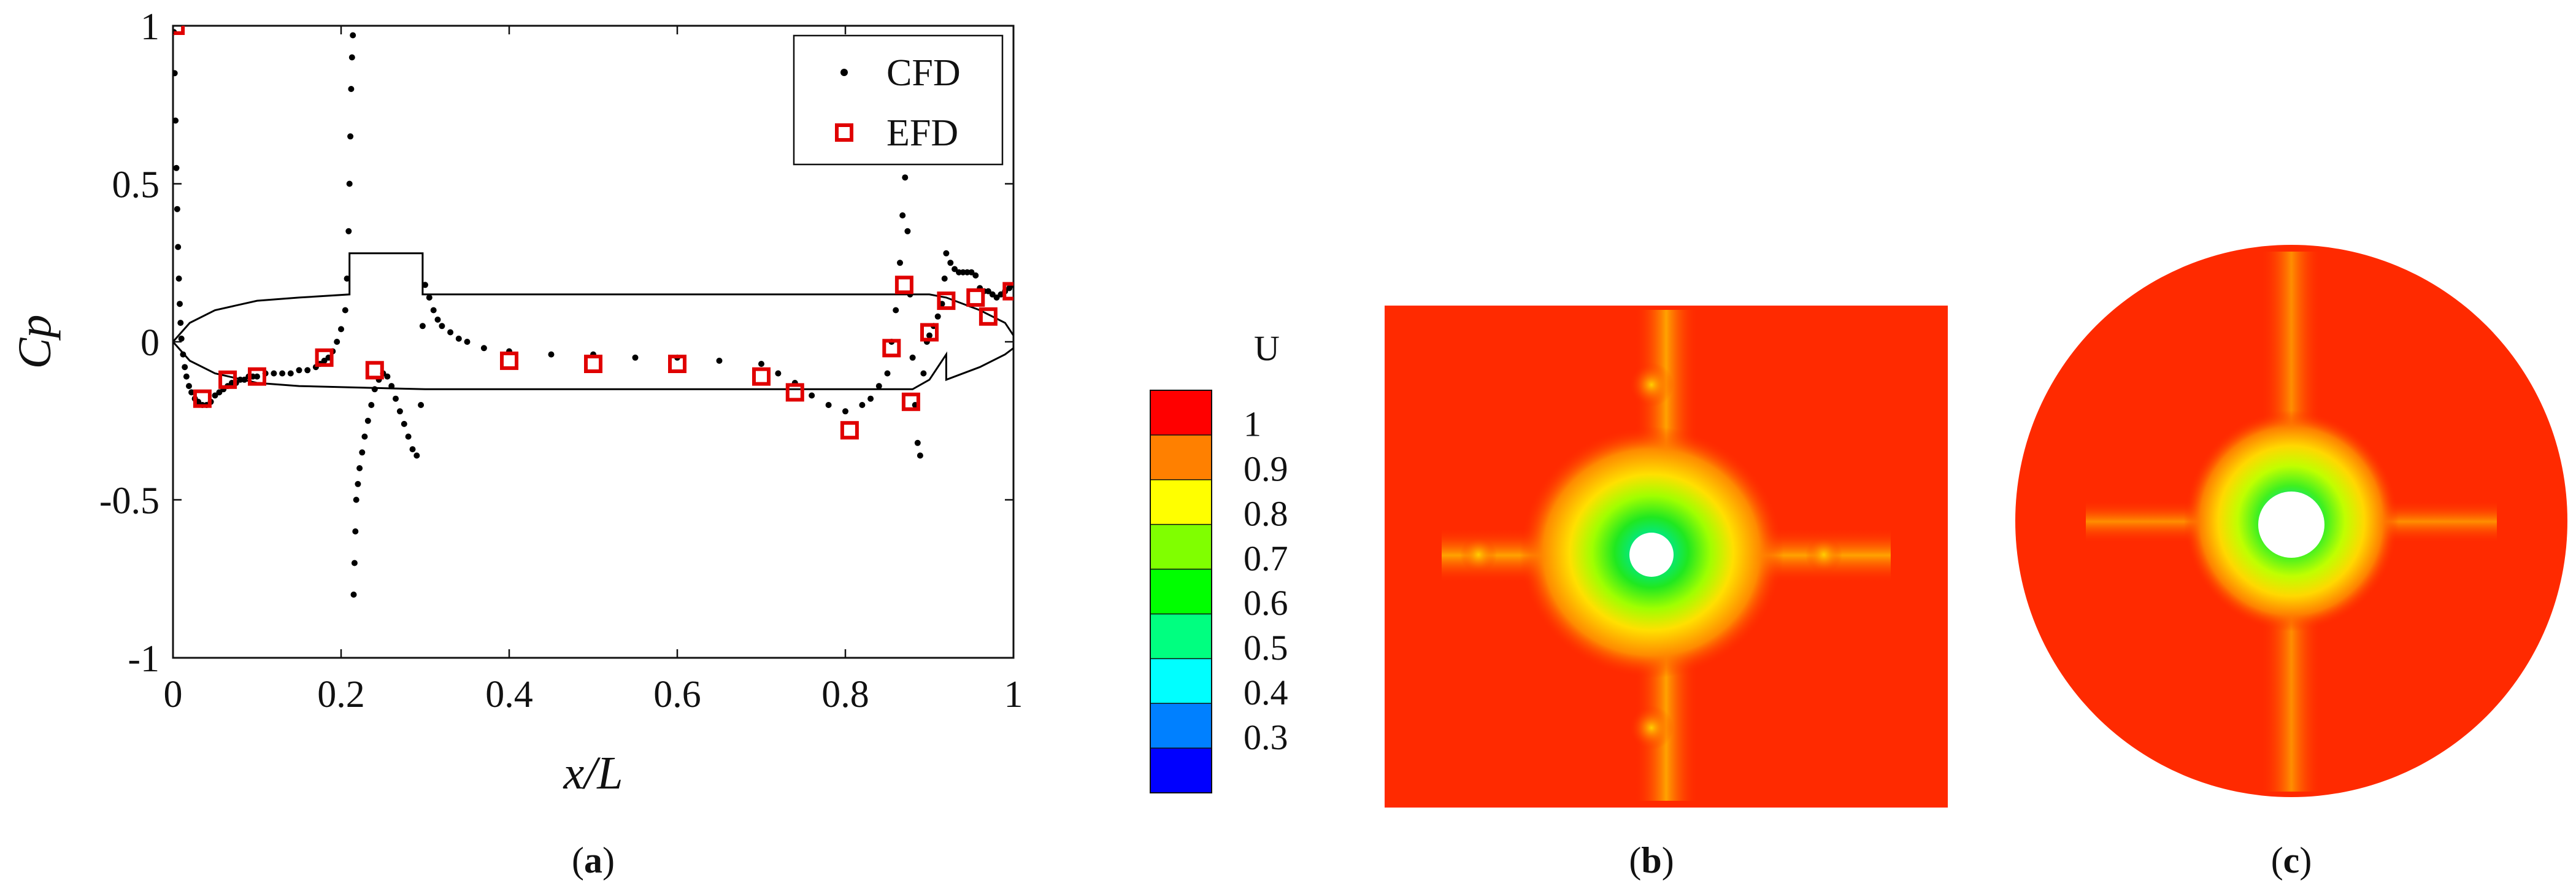 The height and width of the screenshot is (891, 2576). Describe the element at coordinates (341, 695) in the screenshot. I see `x-tick-label: 0.2` at that location.